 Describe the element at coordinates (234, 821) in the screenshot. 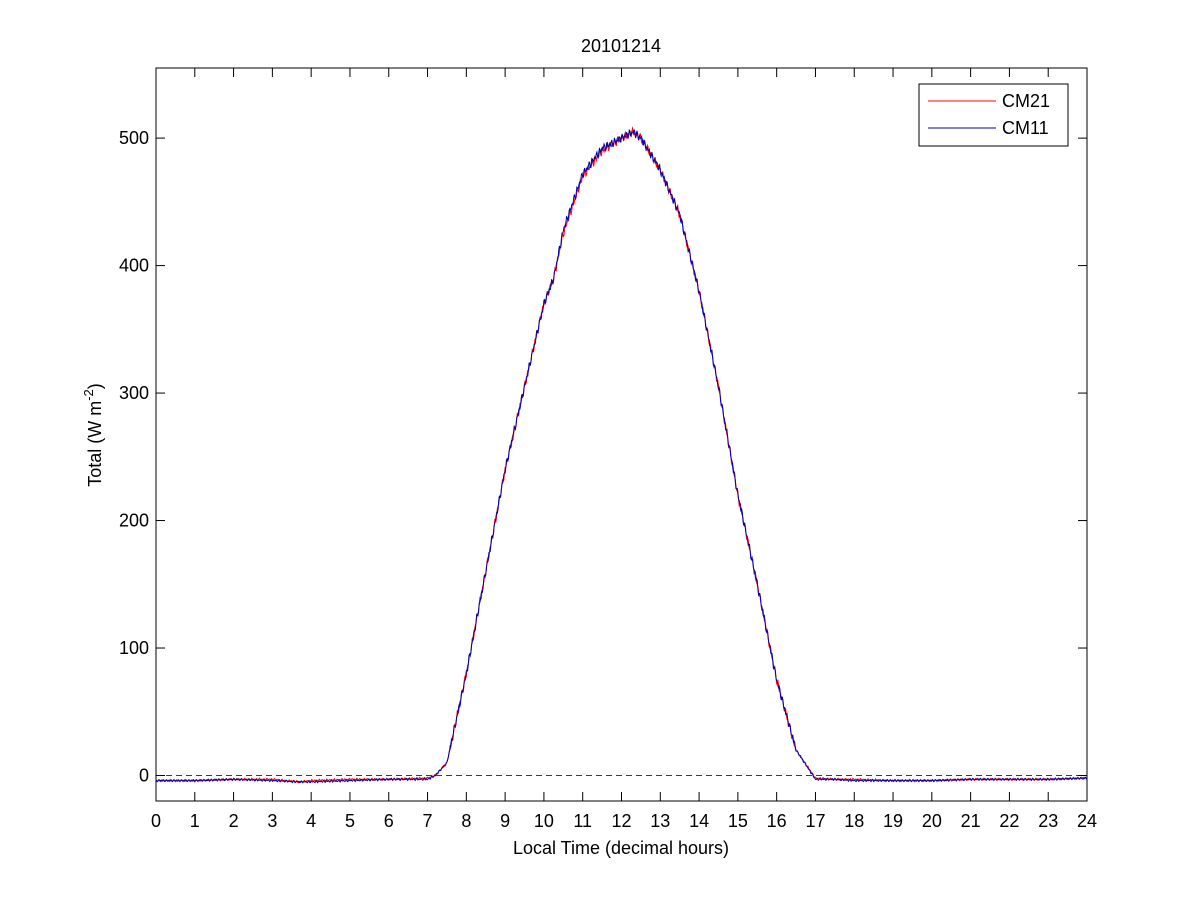

I see `x-tick-label: 2` at that location.